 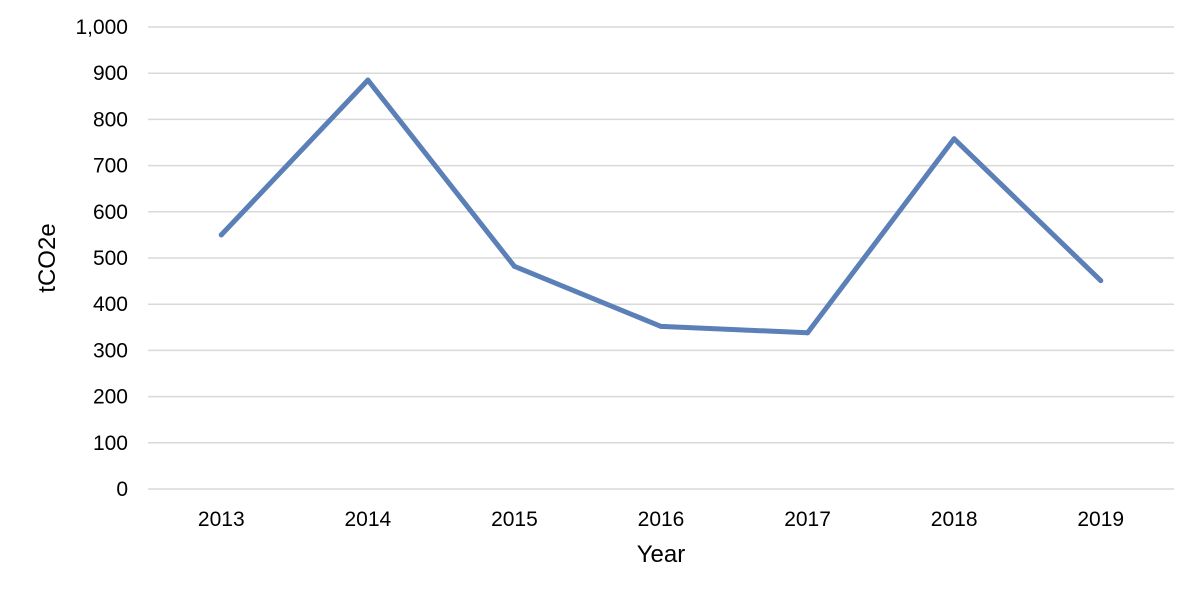 What do you see at coordinates (101, 27) in the screenshot?
I see `y-tick-label: 1,000` at bounding box center [101, 27].